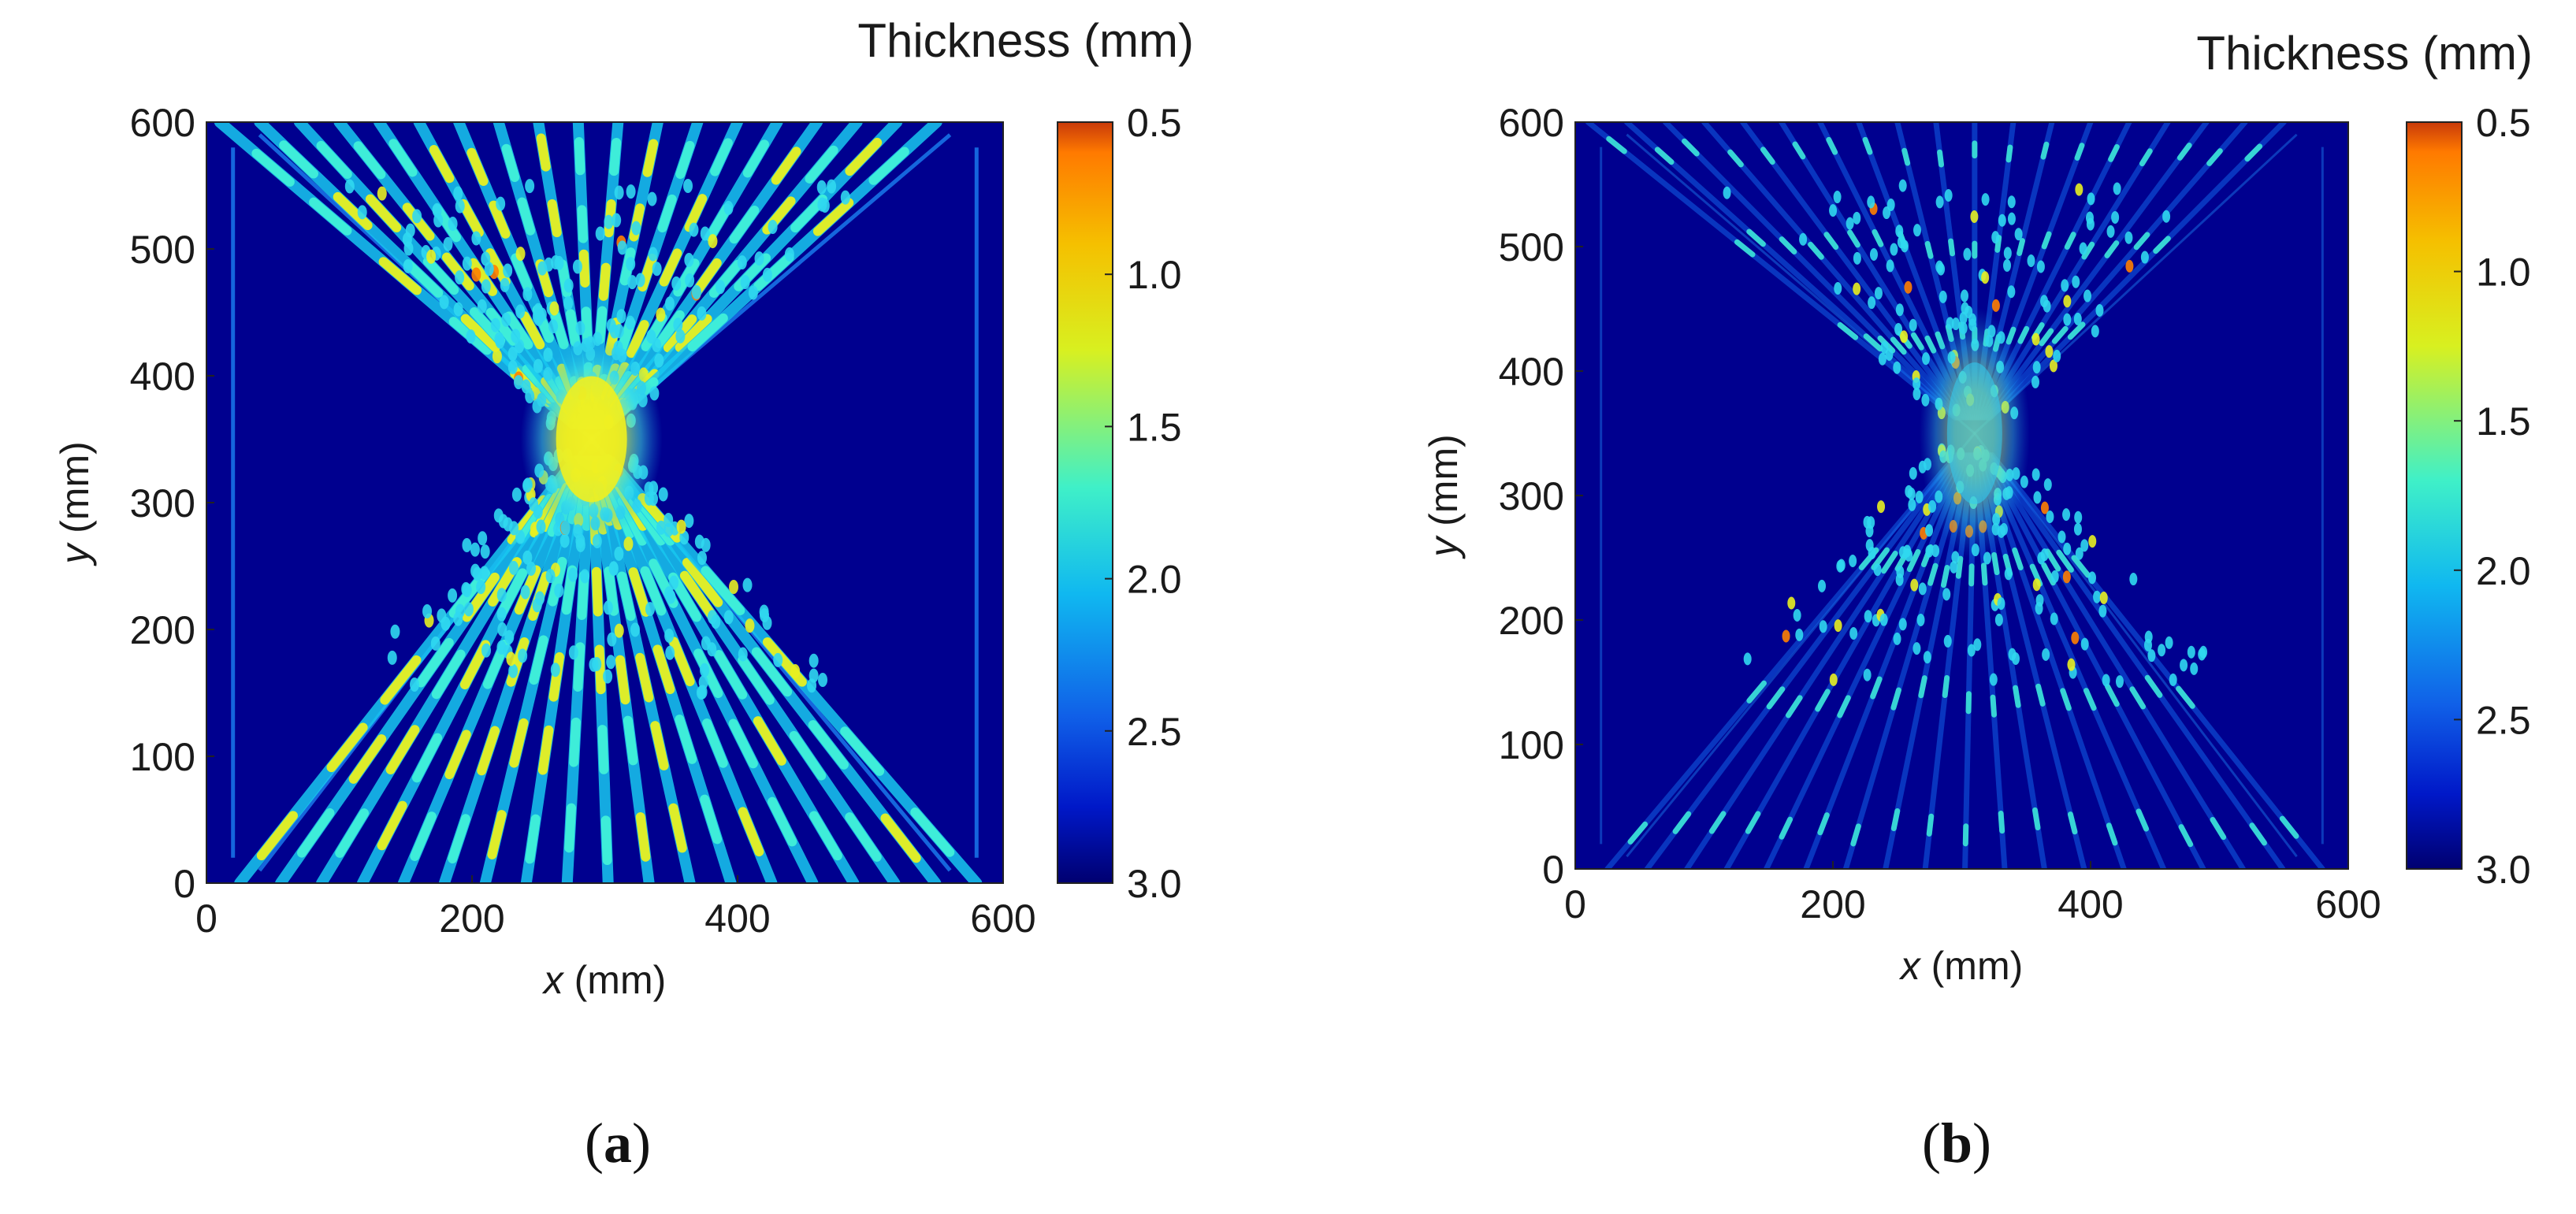  I want to click on y-axis-label: y (mm), so click(1444, 496).